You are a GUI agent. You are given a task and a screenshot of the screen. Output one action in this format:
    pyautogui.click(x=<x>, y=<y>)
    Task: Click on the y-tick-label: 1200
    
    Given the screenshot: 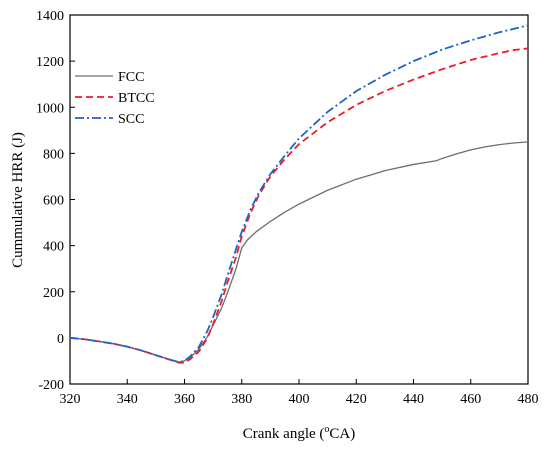 What is the action you would take?
    pyautogui.click(x=50, y=62)
    